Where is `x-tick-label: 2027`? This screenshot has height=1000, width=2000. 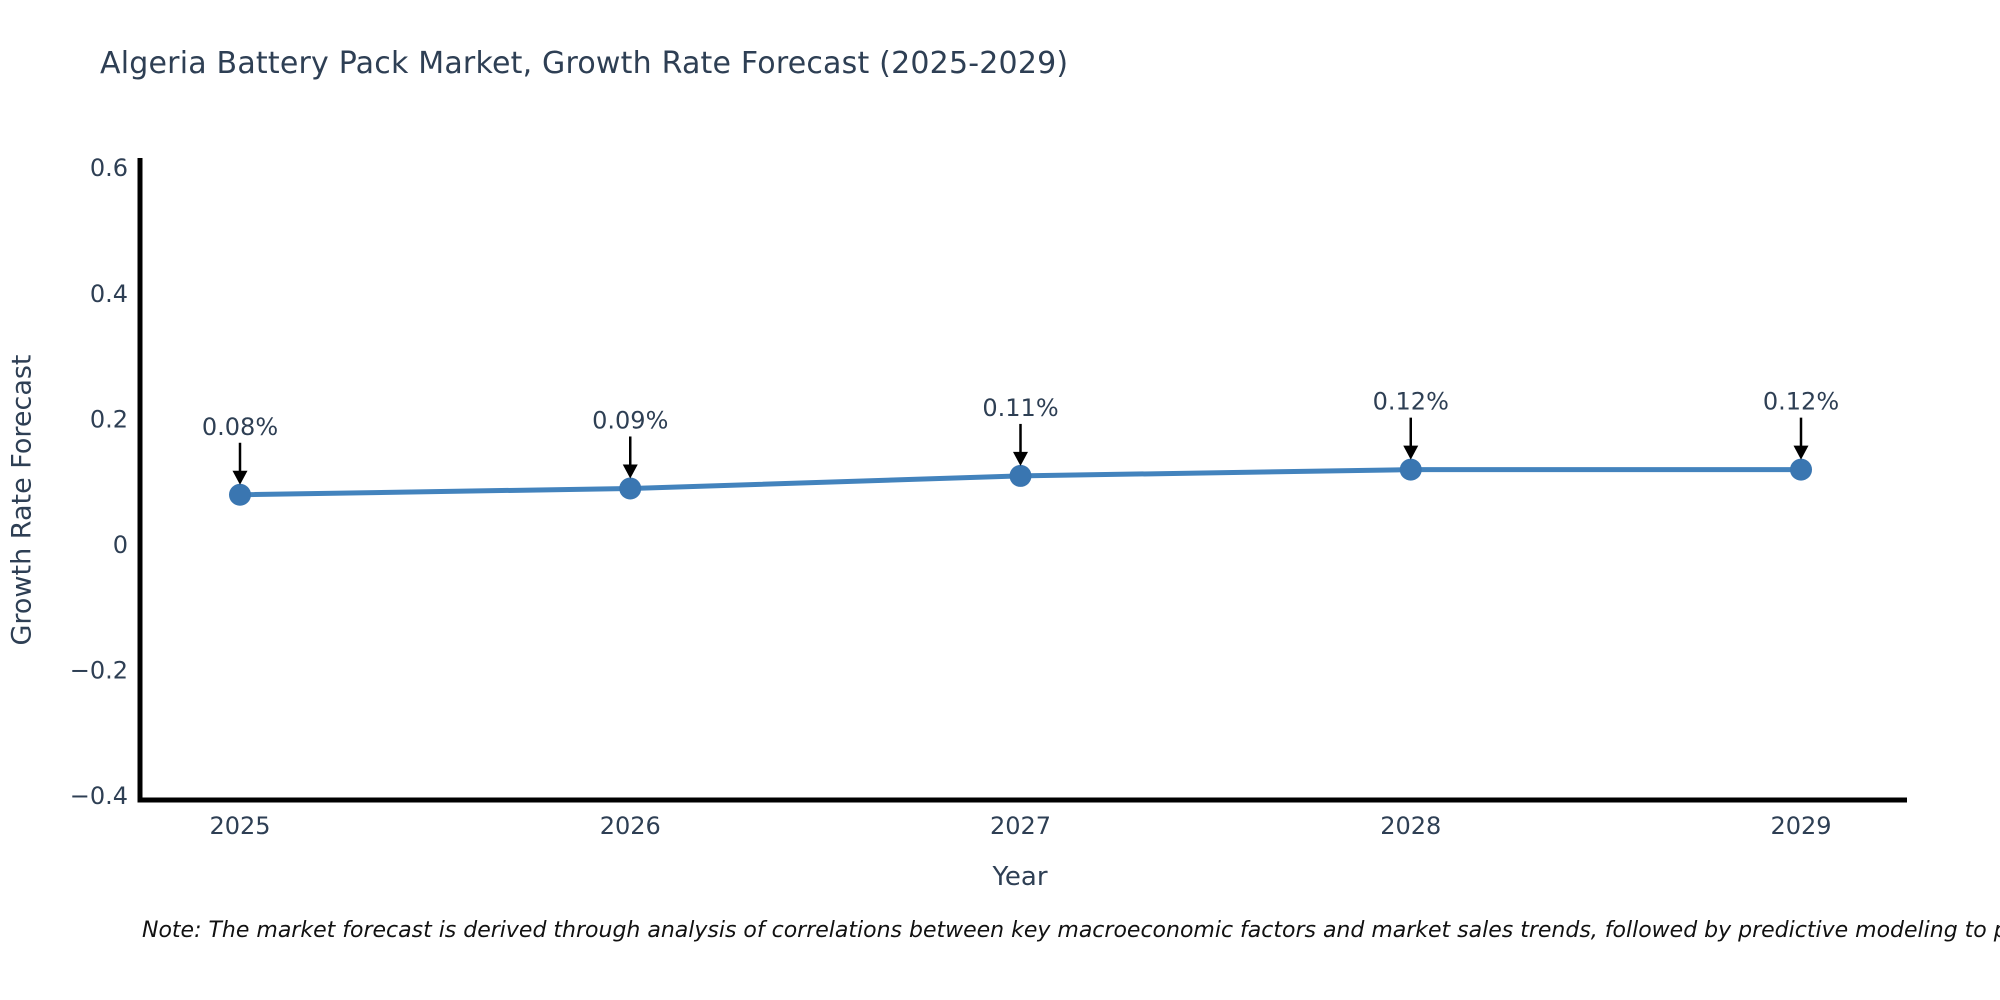
x-tick-label: 2027 is located at coordinates (1020, 826).